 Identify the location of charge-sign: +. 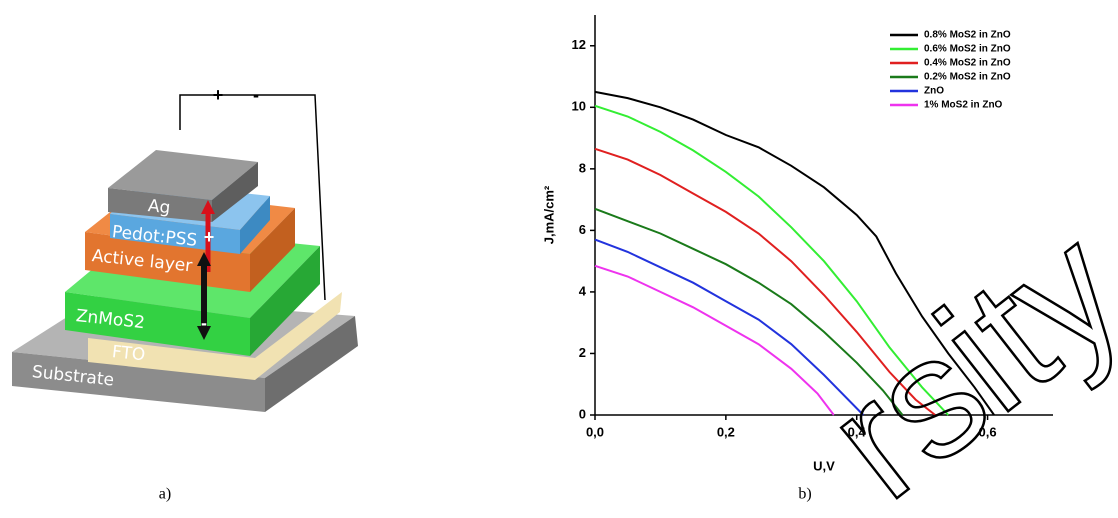
(209, 237).